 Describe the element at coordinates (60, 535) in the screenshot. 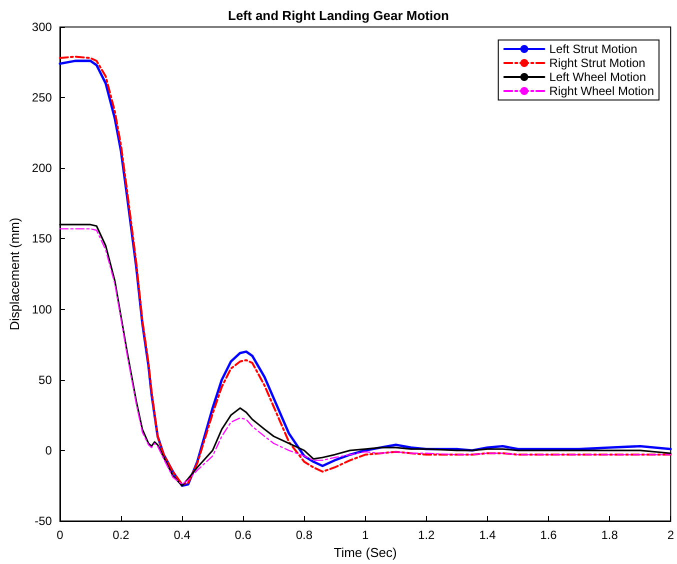

I see `x-tick-label: 0` at that location.